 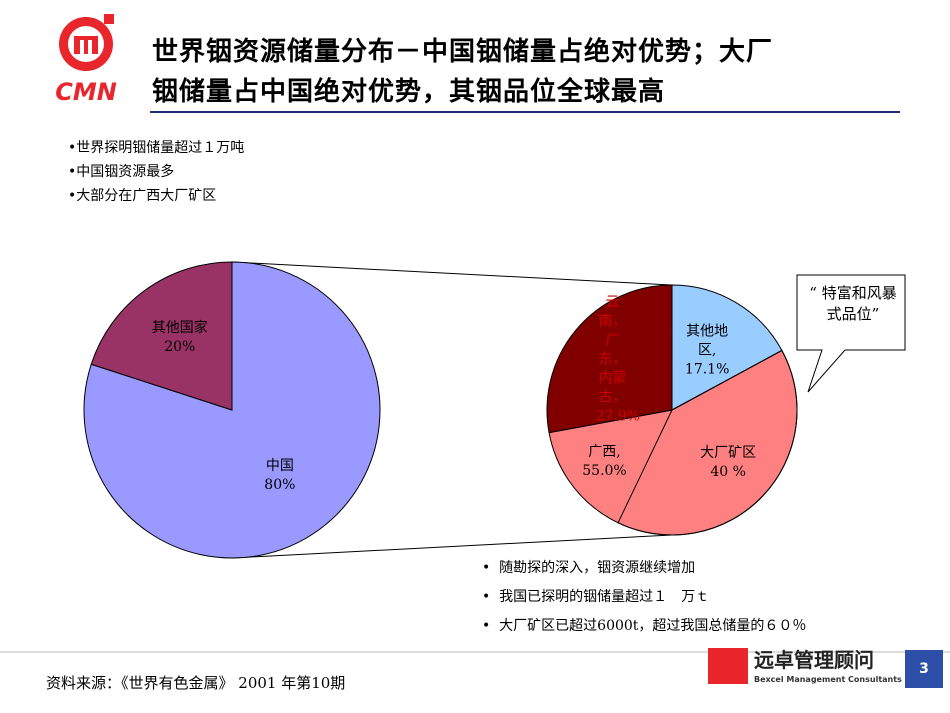 What do you see at coordinates (280, 484) in the screenshot?
I see `label-line: 80%` at bounding box center [280, 484].